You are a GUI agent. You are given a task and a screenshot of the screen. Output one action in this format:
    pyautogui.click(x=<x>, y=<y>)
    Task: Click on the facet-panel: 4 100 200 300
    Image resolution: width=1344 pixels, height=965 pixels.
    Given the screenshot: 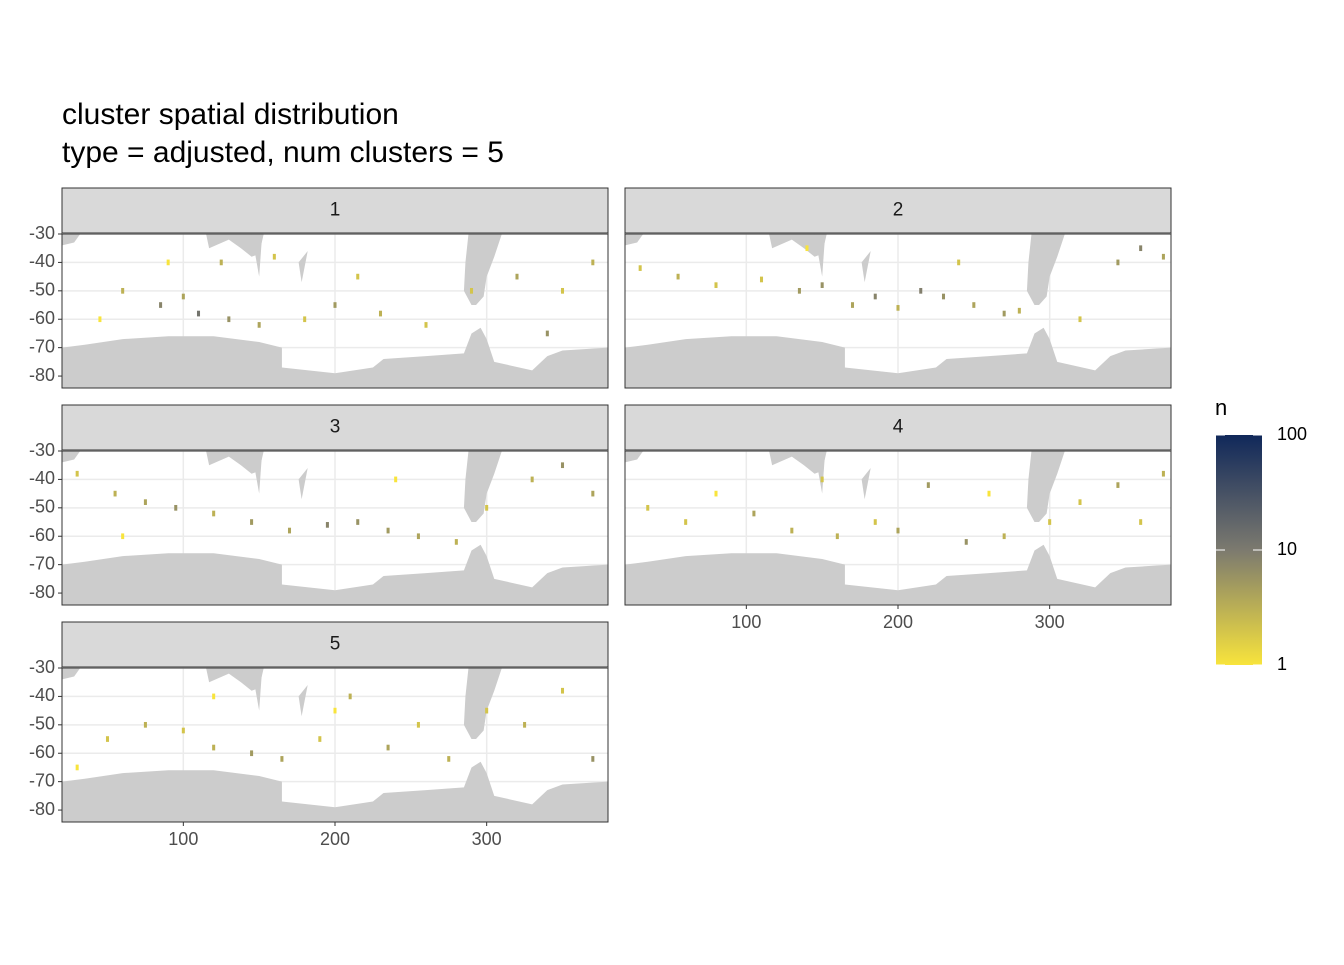 What is the action you would take?
    pyautogui.click(x=898, y=518)
    